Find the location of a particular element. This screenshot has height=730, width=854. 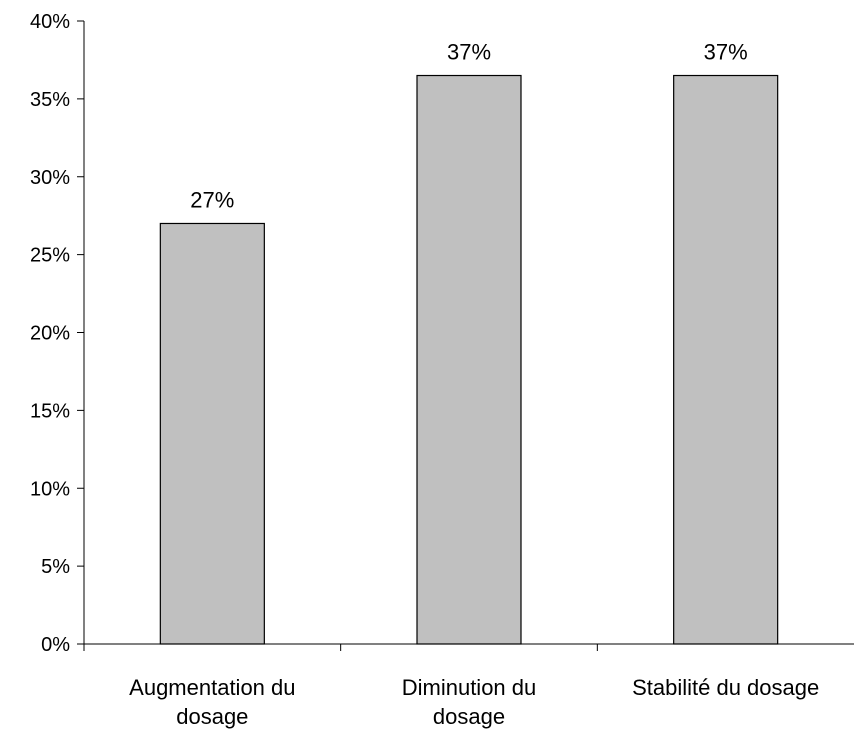

x-category-label: Diminution du is located at coordinates (469, 687).